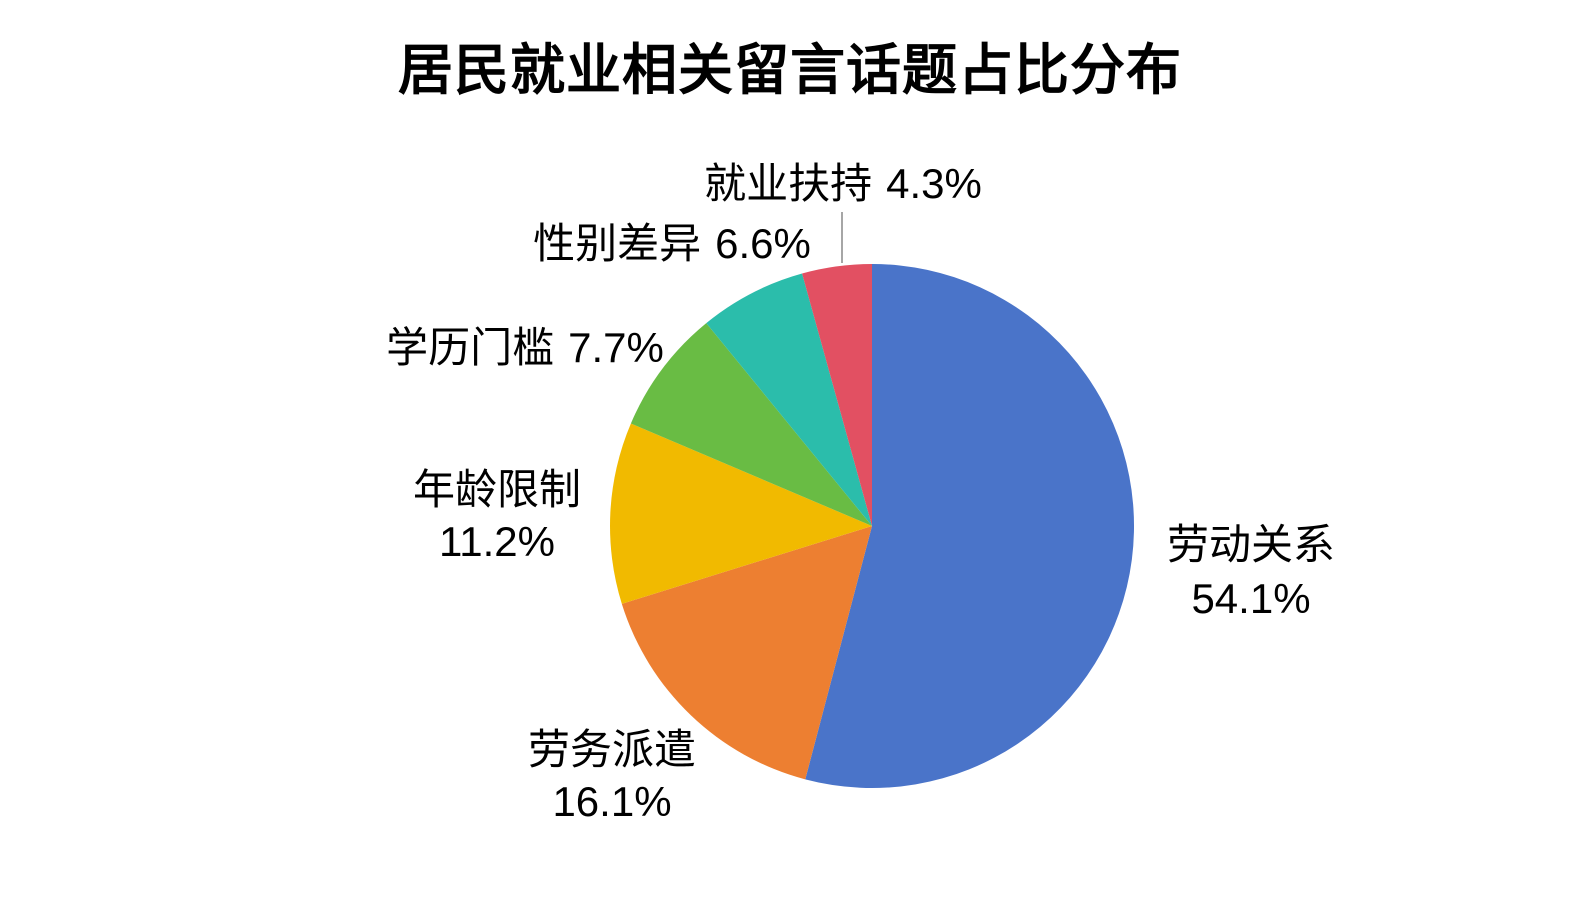  I want to click on pie-slice-年龄限制, so click(741, 513).